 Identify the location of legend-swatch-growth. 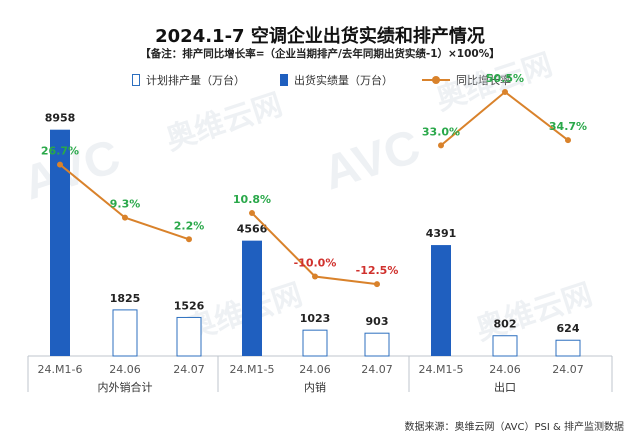
(436, 80).